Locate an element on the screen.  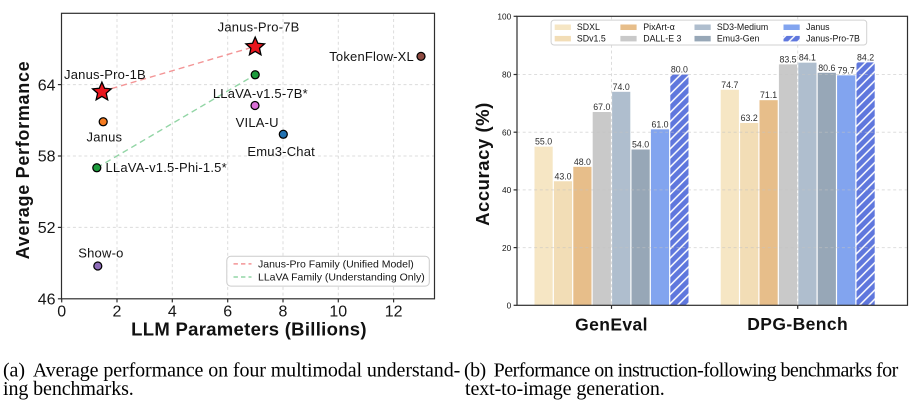
svg-text: Emu3-Gen is located at coordinates (738, 39).